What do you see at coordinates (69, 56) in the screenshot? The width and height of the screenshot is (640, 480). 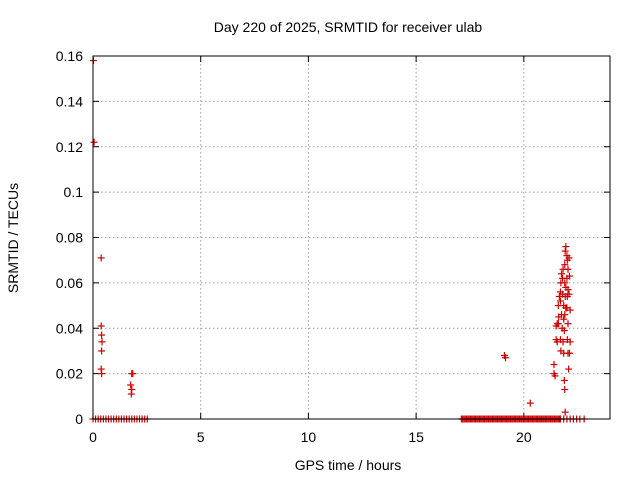 I see `y-tick-label: 0.16` at bounding box center [69, 56].